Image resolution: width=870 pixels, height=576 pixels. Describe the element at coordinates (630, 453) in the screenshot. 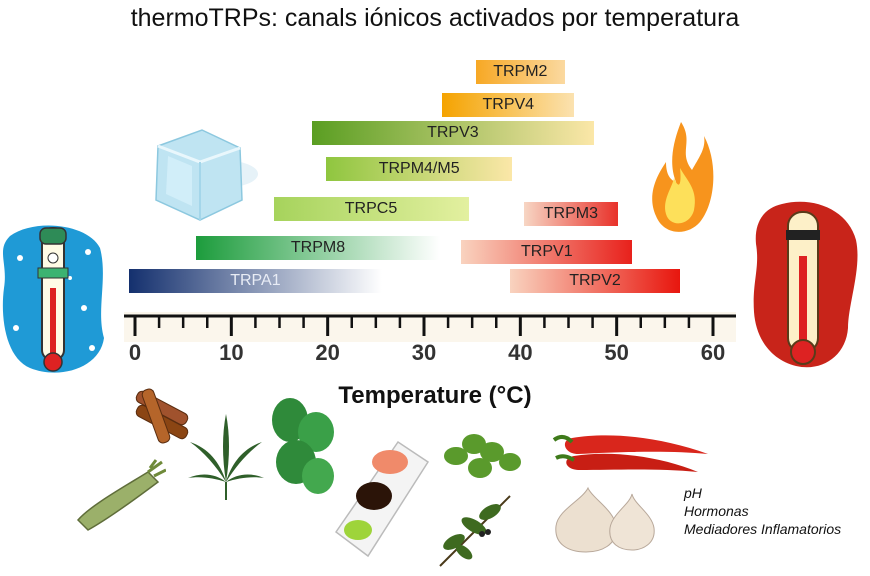

I see `chili-peppers-icon` at that location.